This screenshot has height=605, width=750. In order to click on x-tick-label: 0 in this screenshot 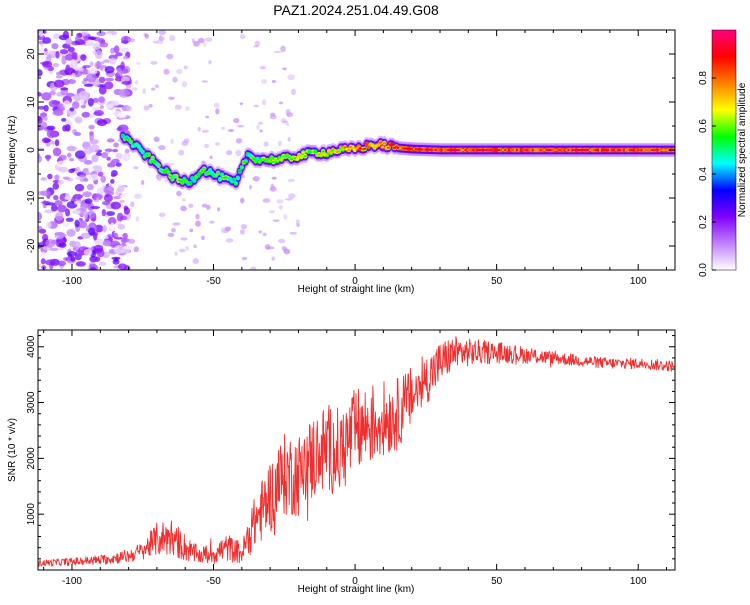, I will do `click(355, 581)`.